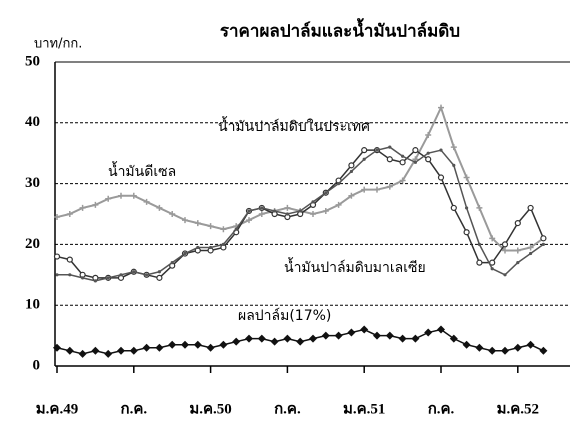 This screenshot has height=431, width=584. I want to click on x-tick-label: ม.ค.50, so click(210, 409).